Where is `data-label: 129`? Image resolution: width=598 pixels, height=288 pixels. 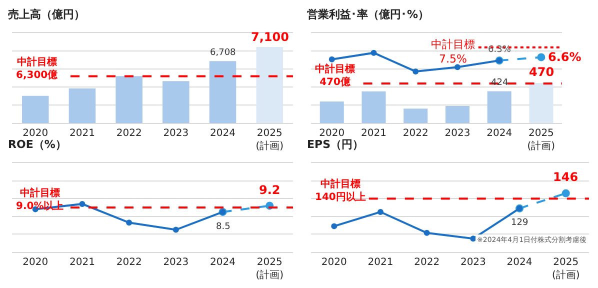 data-label: 129 is located at coordinates (519, 223).